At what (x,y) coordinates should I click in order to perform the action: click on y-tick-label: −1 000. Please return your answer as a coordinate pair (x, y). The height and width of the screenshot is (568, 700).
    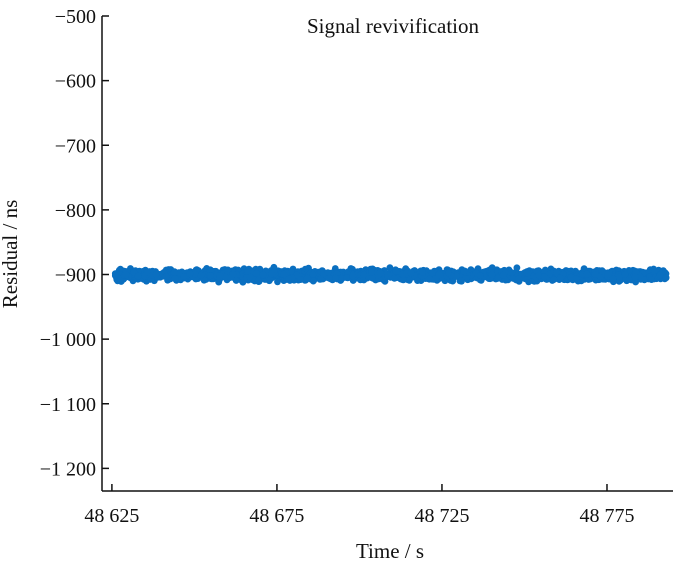
    Looking at the image, I should click on (68, 340).